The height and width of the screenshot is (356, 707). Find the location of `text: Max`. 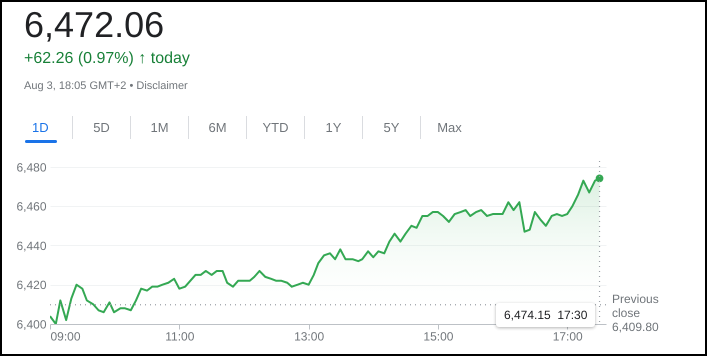

text: Max is located at coordinates (449, 128).